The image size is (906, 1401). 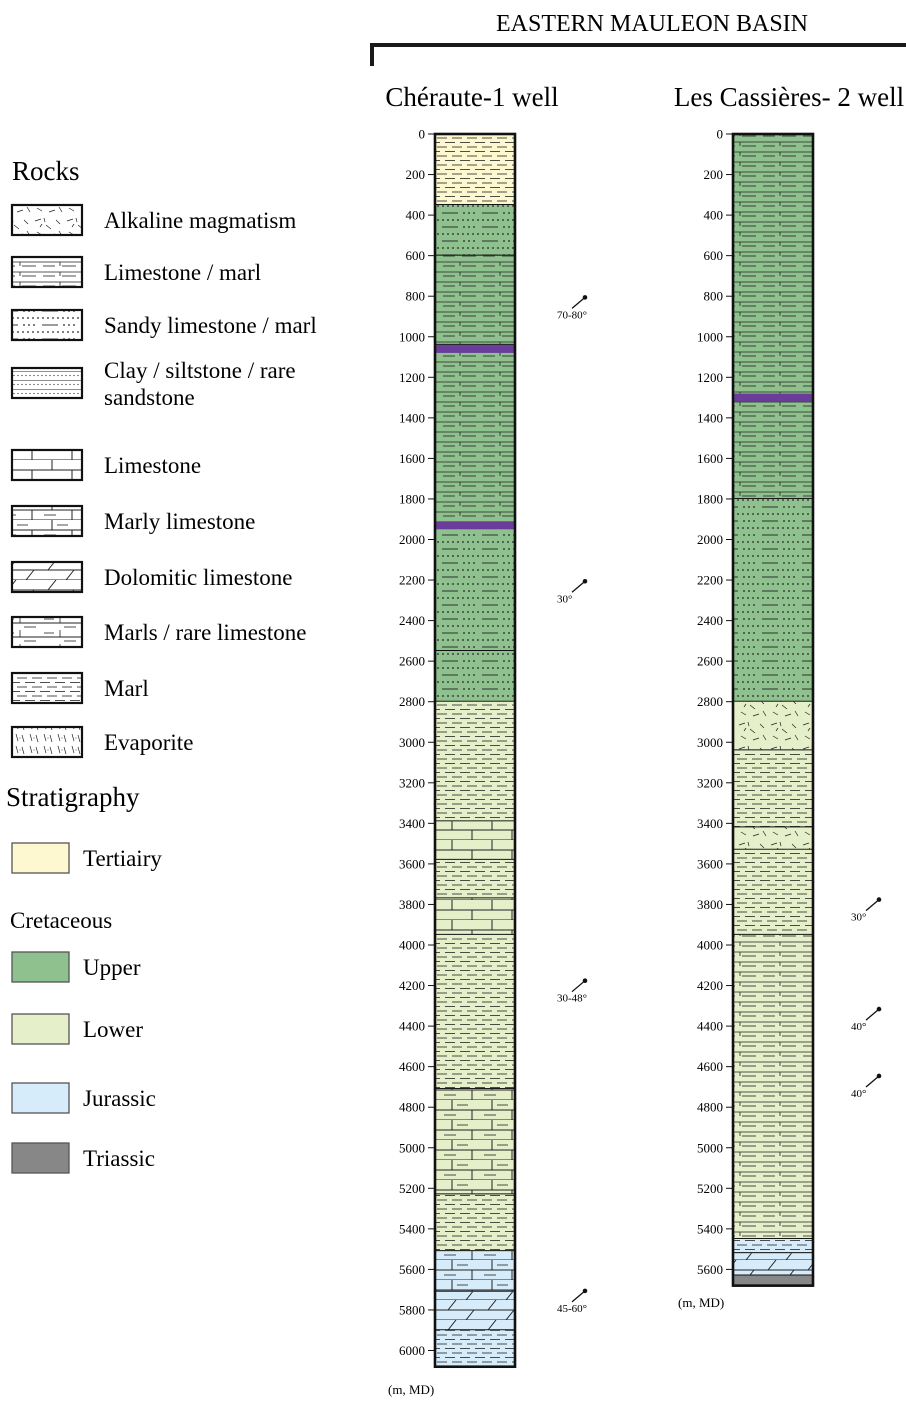 I want to click on les-cassieres-2-well-title: Les Cassières- 2 well, so click(x=789, y=97).